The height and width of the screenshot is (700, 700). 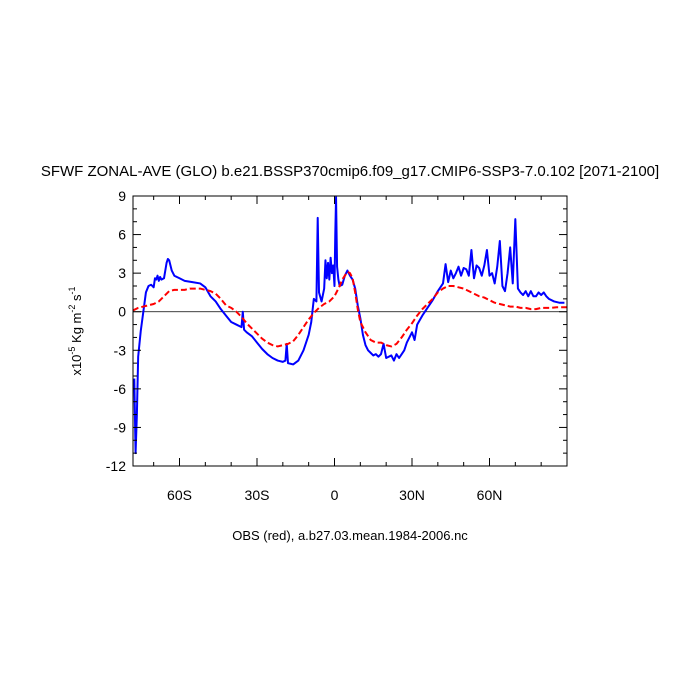 What do you see at coordinates (72, 309) in the screenshot?
I see `y-label-exp2: -2` at bounding box center [72, 309].